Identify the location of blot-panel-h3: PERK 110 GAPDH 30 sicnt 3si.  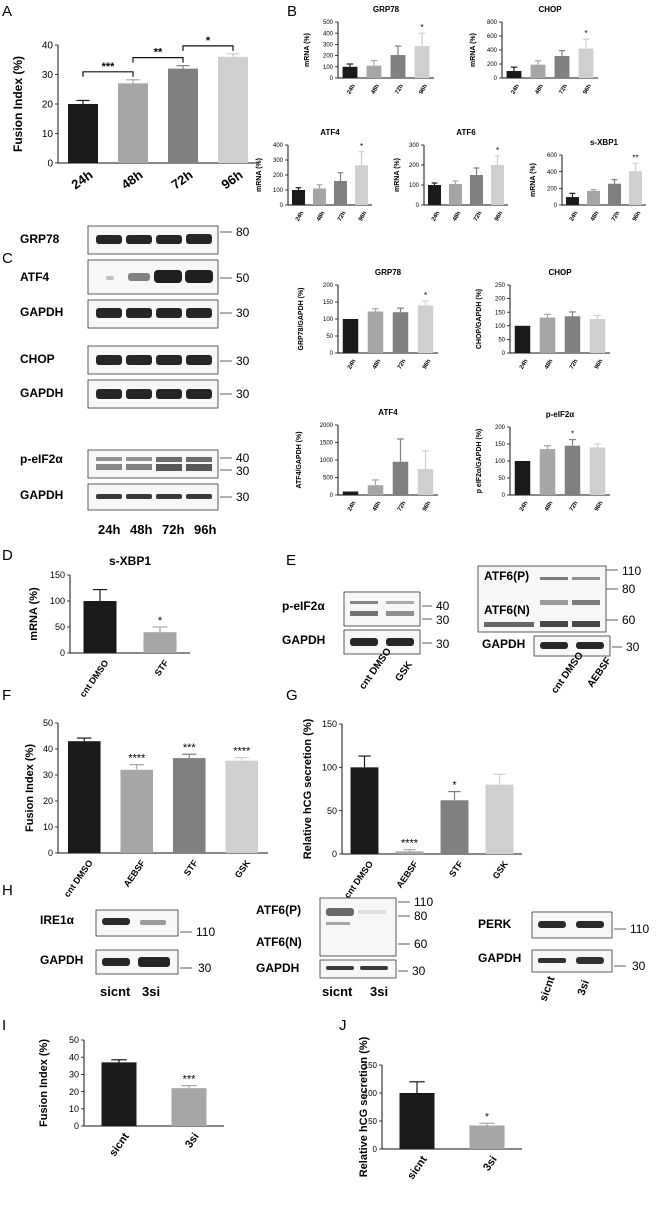
(563, 957).